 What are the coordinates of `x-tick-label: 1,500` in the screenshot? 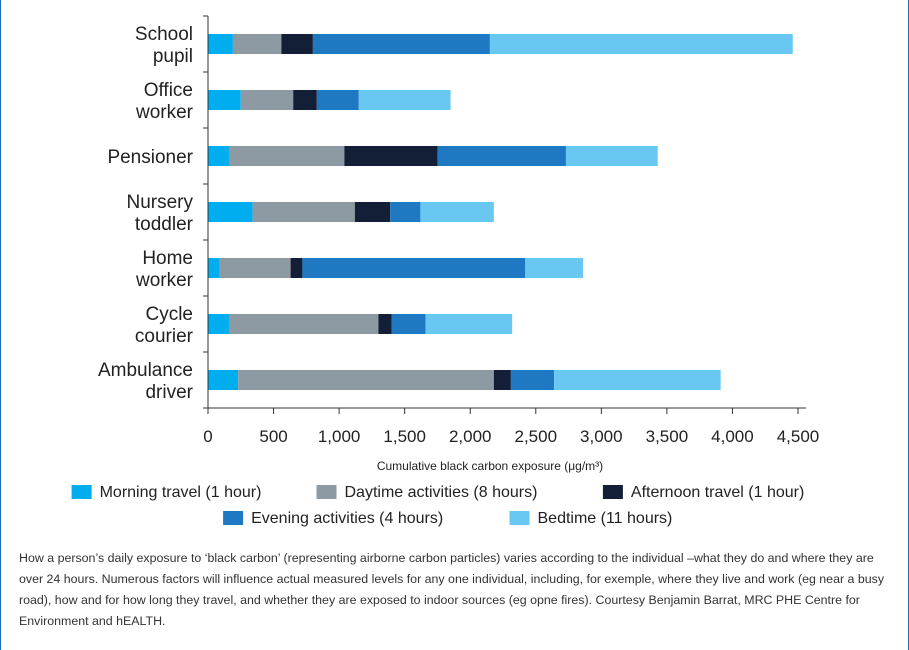 It's located at (404, 436).